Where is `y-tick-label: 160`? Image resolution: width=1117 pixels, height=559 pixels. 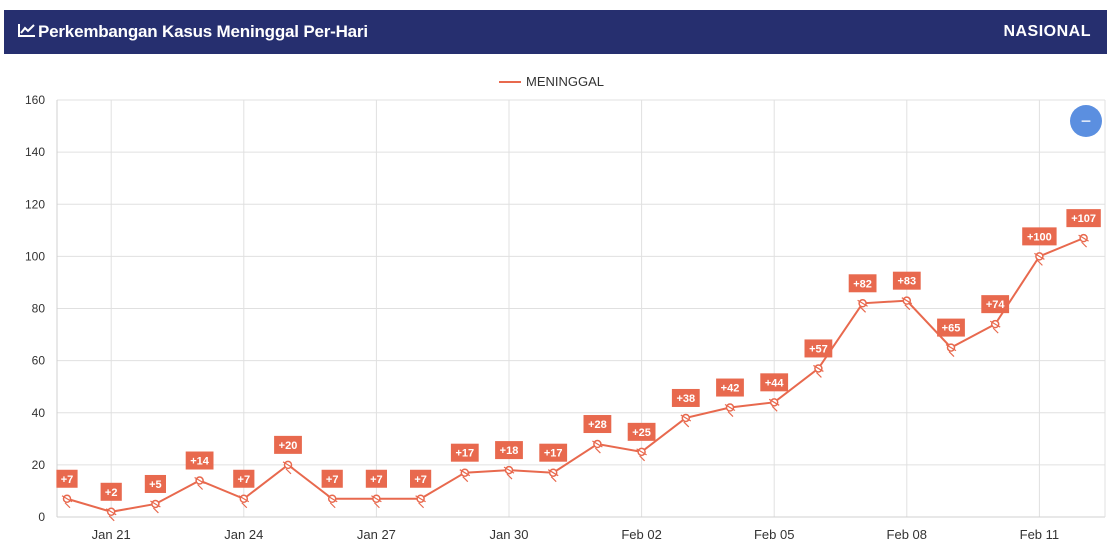
y-tick-label: 160 is located at coordinates (35, 100).